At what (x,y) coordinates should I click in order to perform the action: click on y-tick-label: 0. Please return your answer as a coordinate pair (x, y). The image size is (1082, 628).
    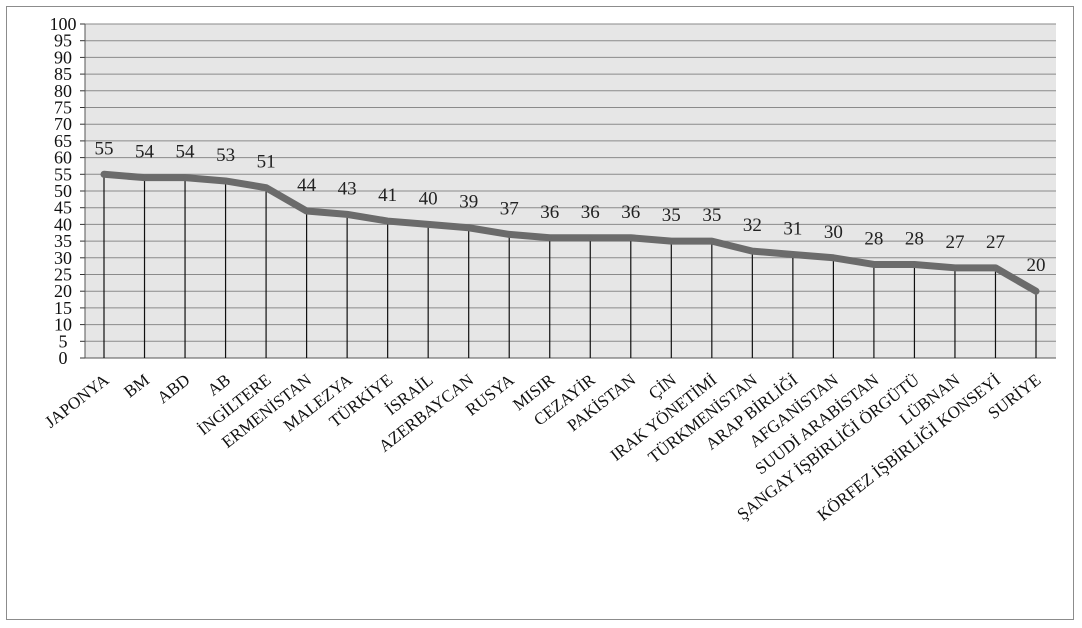
    Looking at the image, I should click on (63, 358).